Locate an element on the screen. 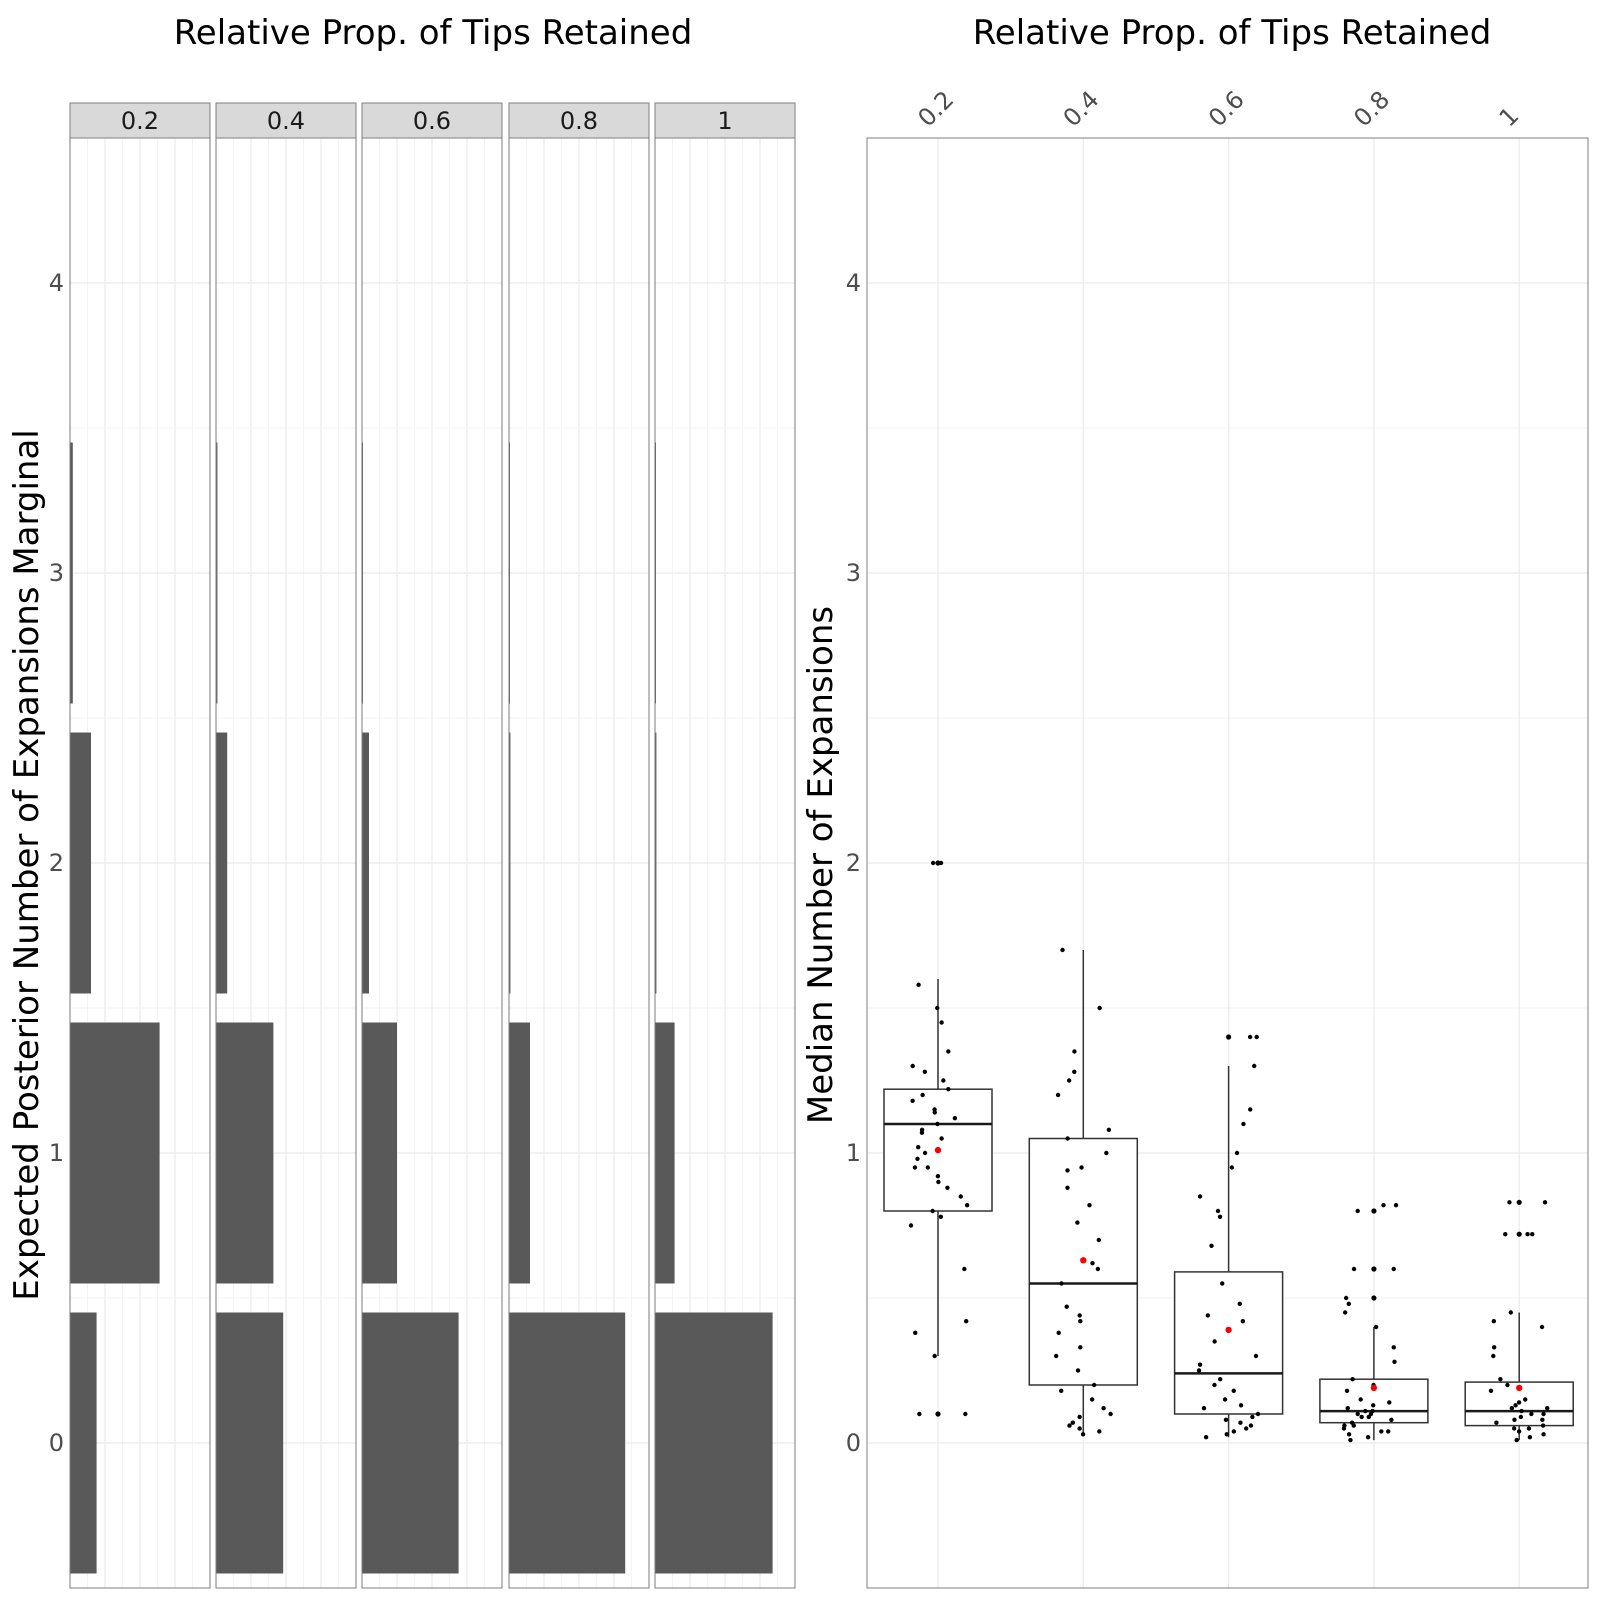 Image resolution: width=1600 pixels, height=1600 pixels. right-y-tick-label: 1 is located at coordinates (853, 1153).